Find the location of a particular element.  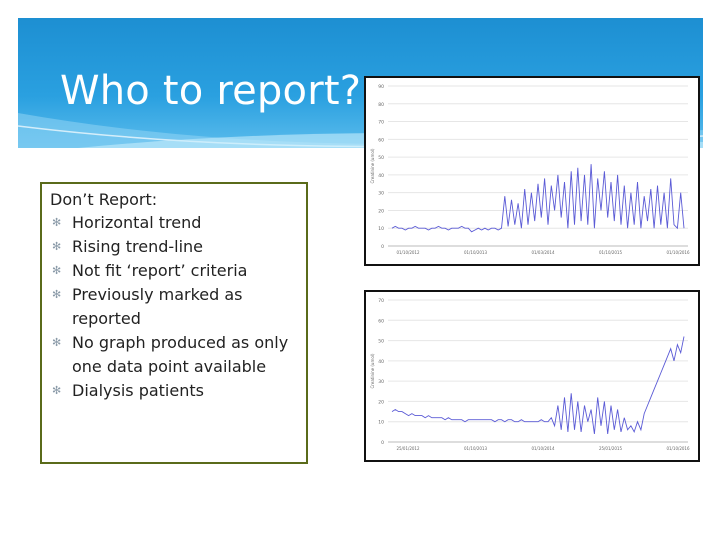

y-tick-label: 80 is located at coordinates (381, 105).